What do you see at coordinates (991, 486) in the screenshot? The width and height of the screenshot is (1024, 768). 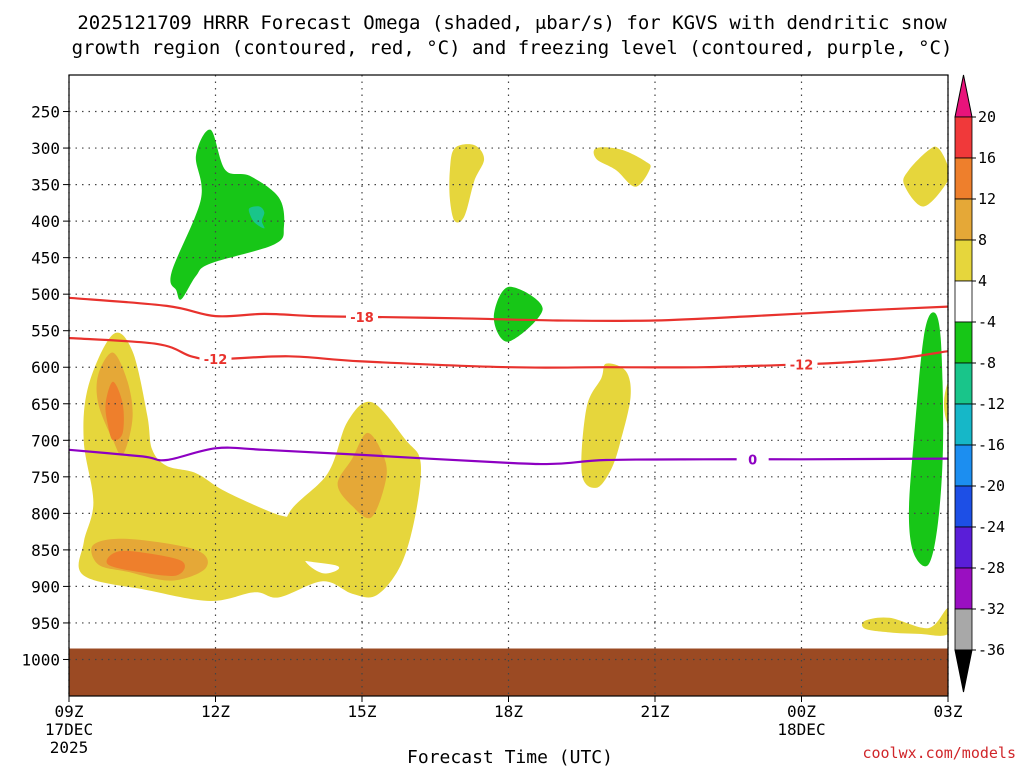 I see `colorbar-tick-label: -20` at bounding box center [991, 486].